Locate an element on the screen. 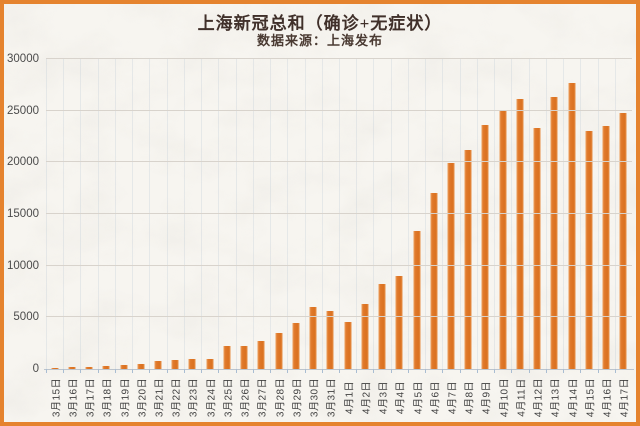 This screenshot has height=426, width=640. x-axis-label: 3月26日 is located at coordinates (246, 397).